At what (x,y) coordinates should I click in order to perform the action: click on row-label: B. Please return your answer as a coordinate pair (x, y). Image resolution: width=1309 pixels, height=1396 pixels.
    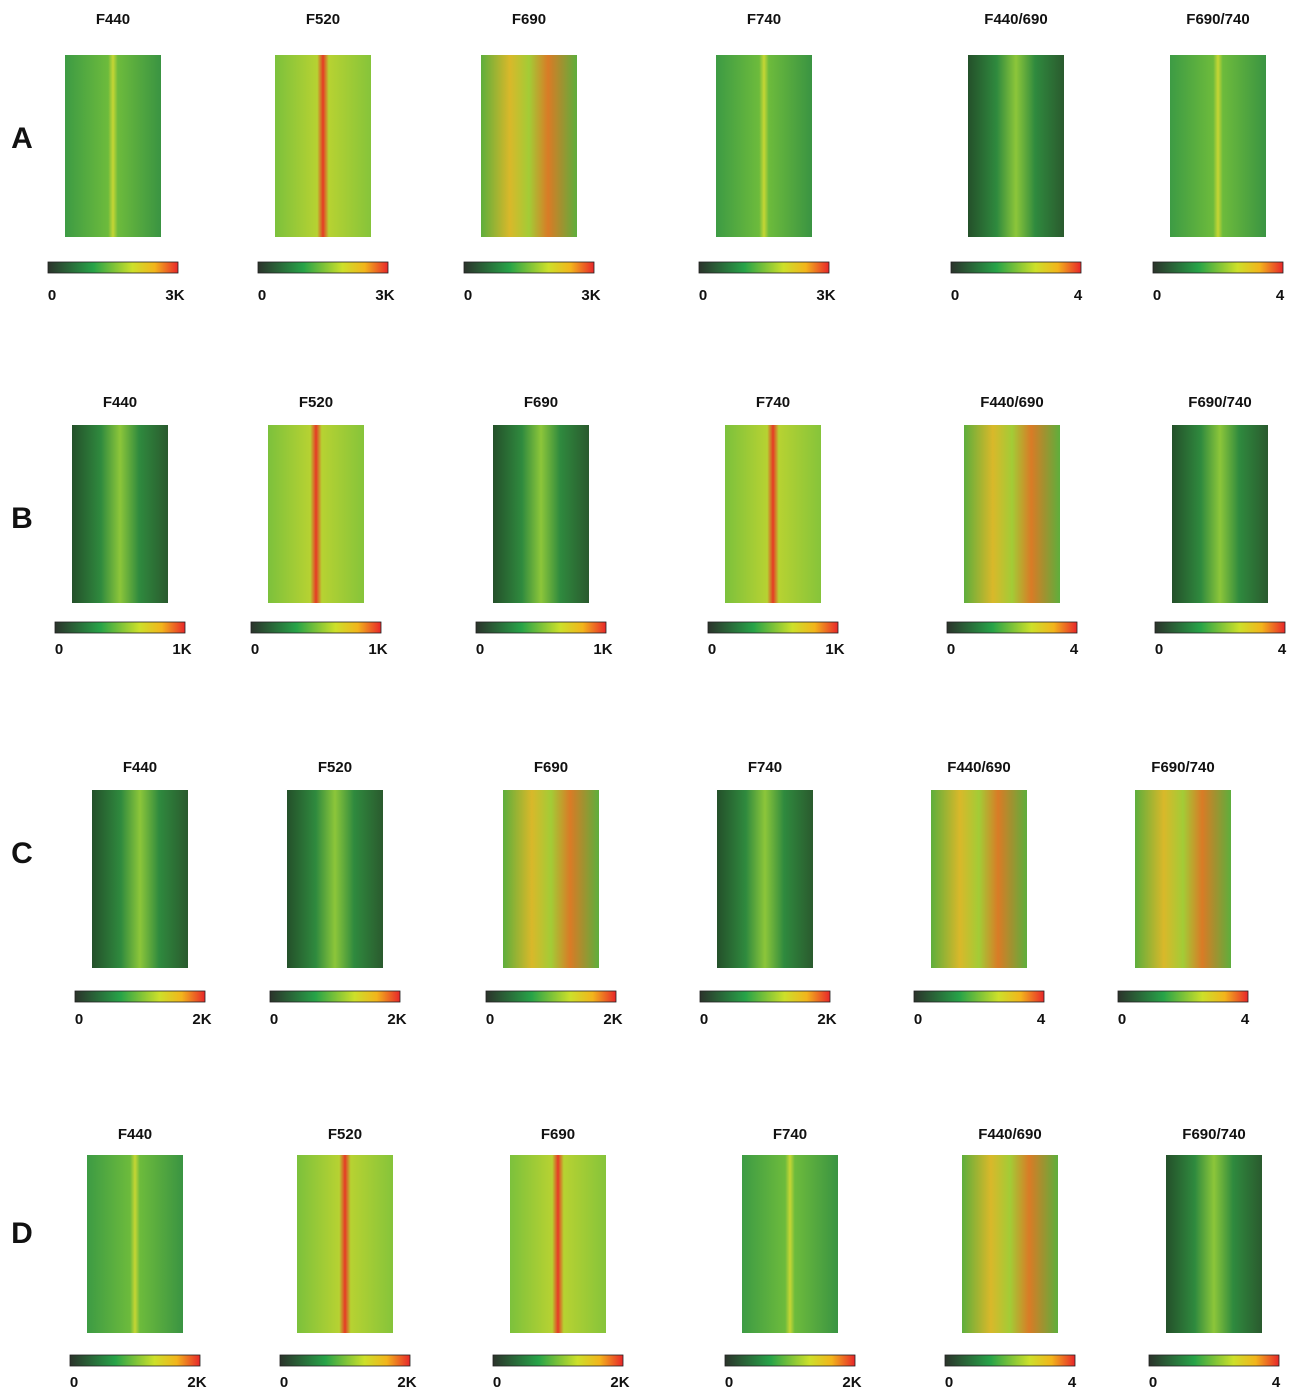
    Looking at the image, I should click on (22, 518).